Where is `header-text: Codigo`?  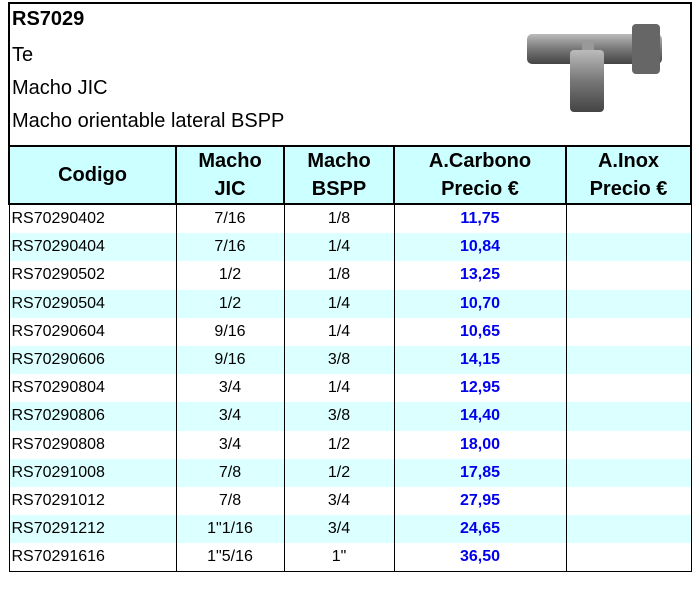 header-text: Codigo is located at coordinates (92, 175).